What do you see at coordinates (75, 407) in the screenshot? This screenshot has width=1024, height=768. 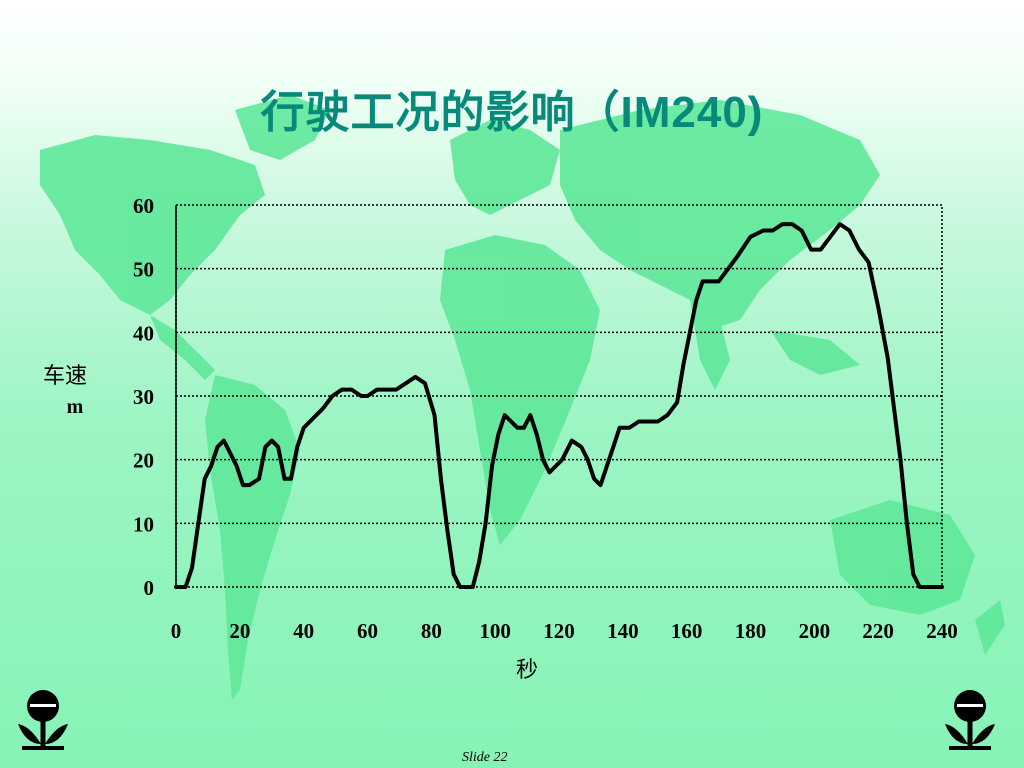 I see `y-axis-label-line: m` at bounding box center [75, 407].